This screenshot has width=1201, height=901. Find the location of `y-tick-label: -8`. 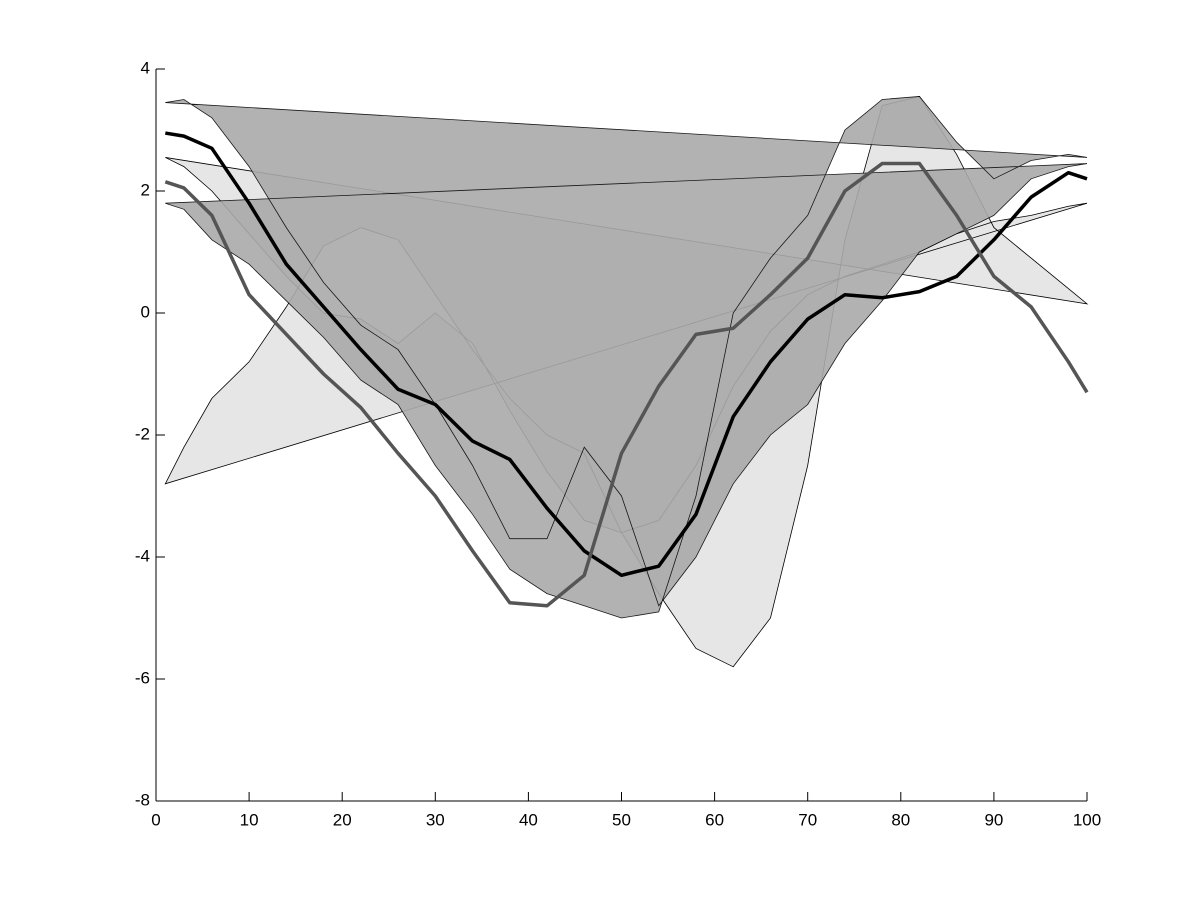

y-tick-label: -8 is located at coordinates (142, 799).